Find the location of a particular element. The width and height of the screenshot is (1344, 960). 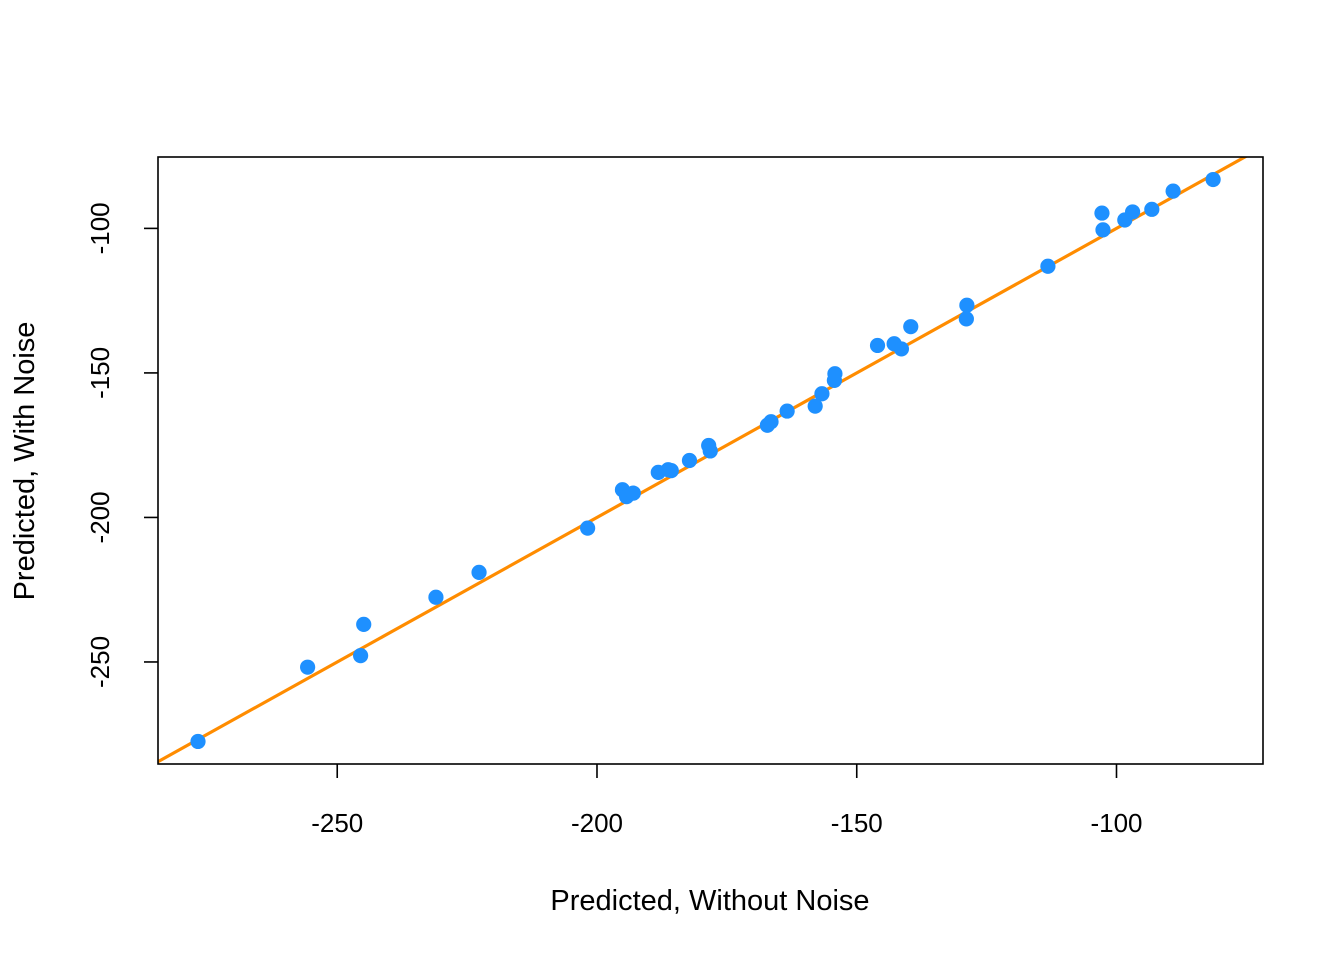

y-axis: -250 -200 -150 -100 is located at coordinates (121, 445).